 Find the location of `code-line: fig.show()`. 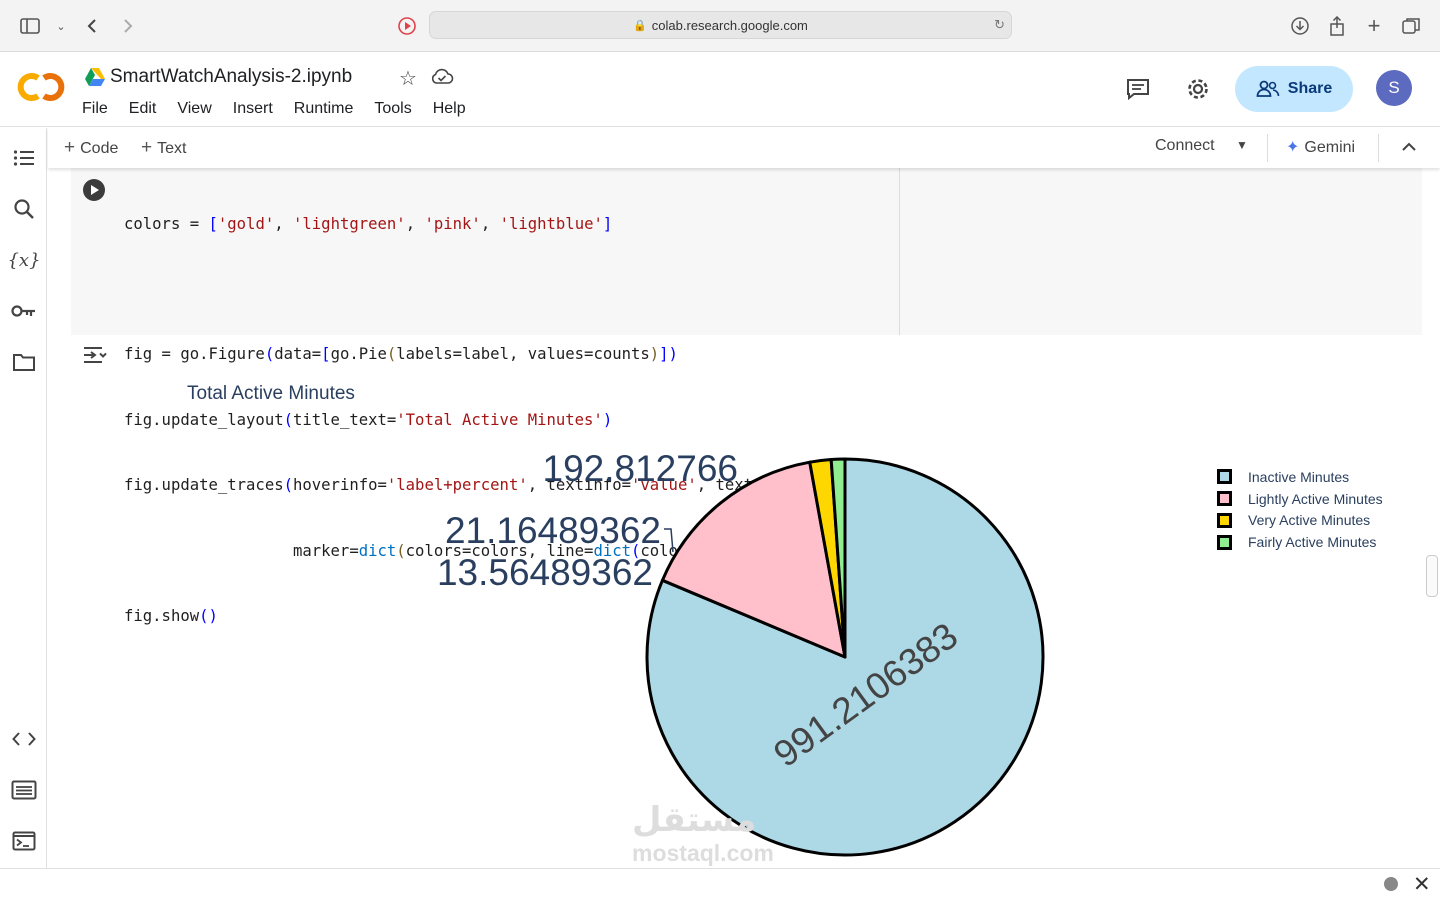

code-line: fig.show() is located at coordinates (171, 615).